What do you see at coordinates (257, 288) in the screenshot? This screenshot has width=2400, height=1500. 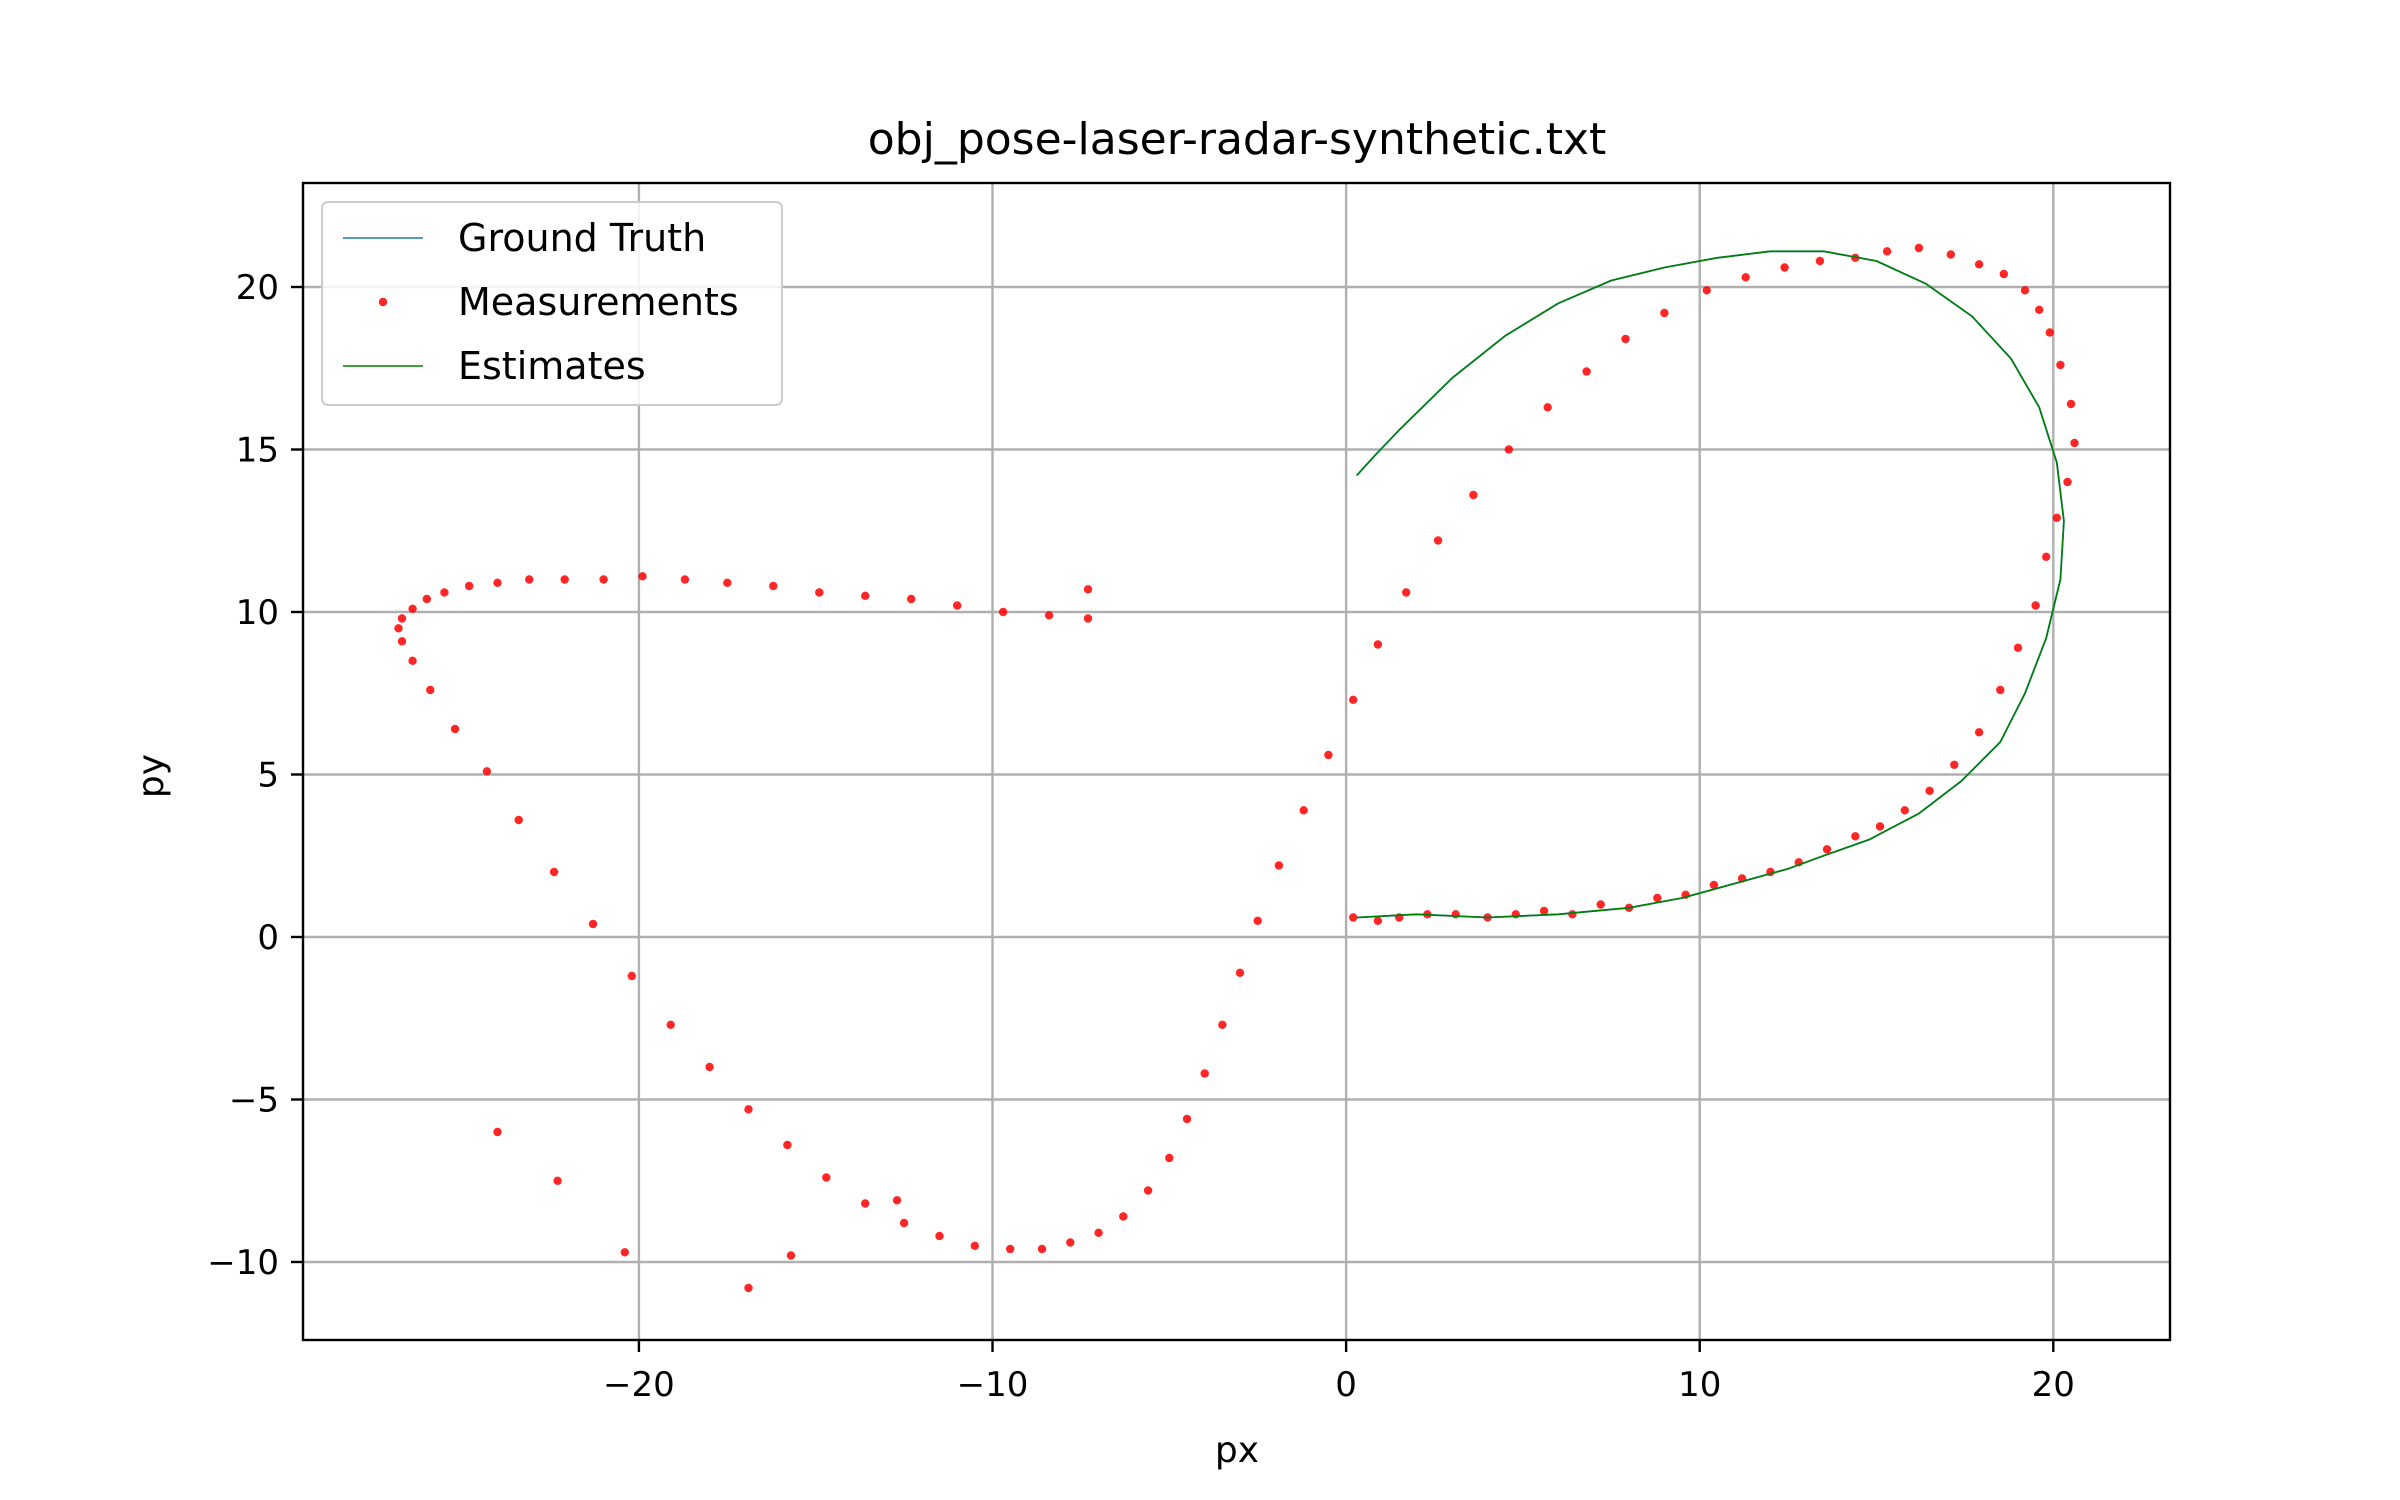 I see `y-tick-label: 20` at bounding box center [257, 288].